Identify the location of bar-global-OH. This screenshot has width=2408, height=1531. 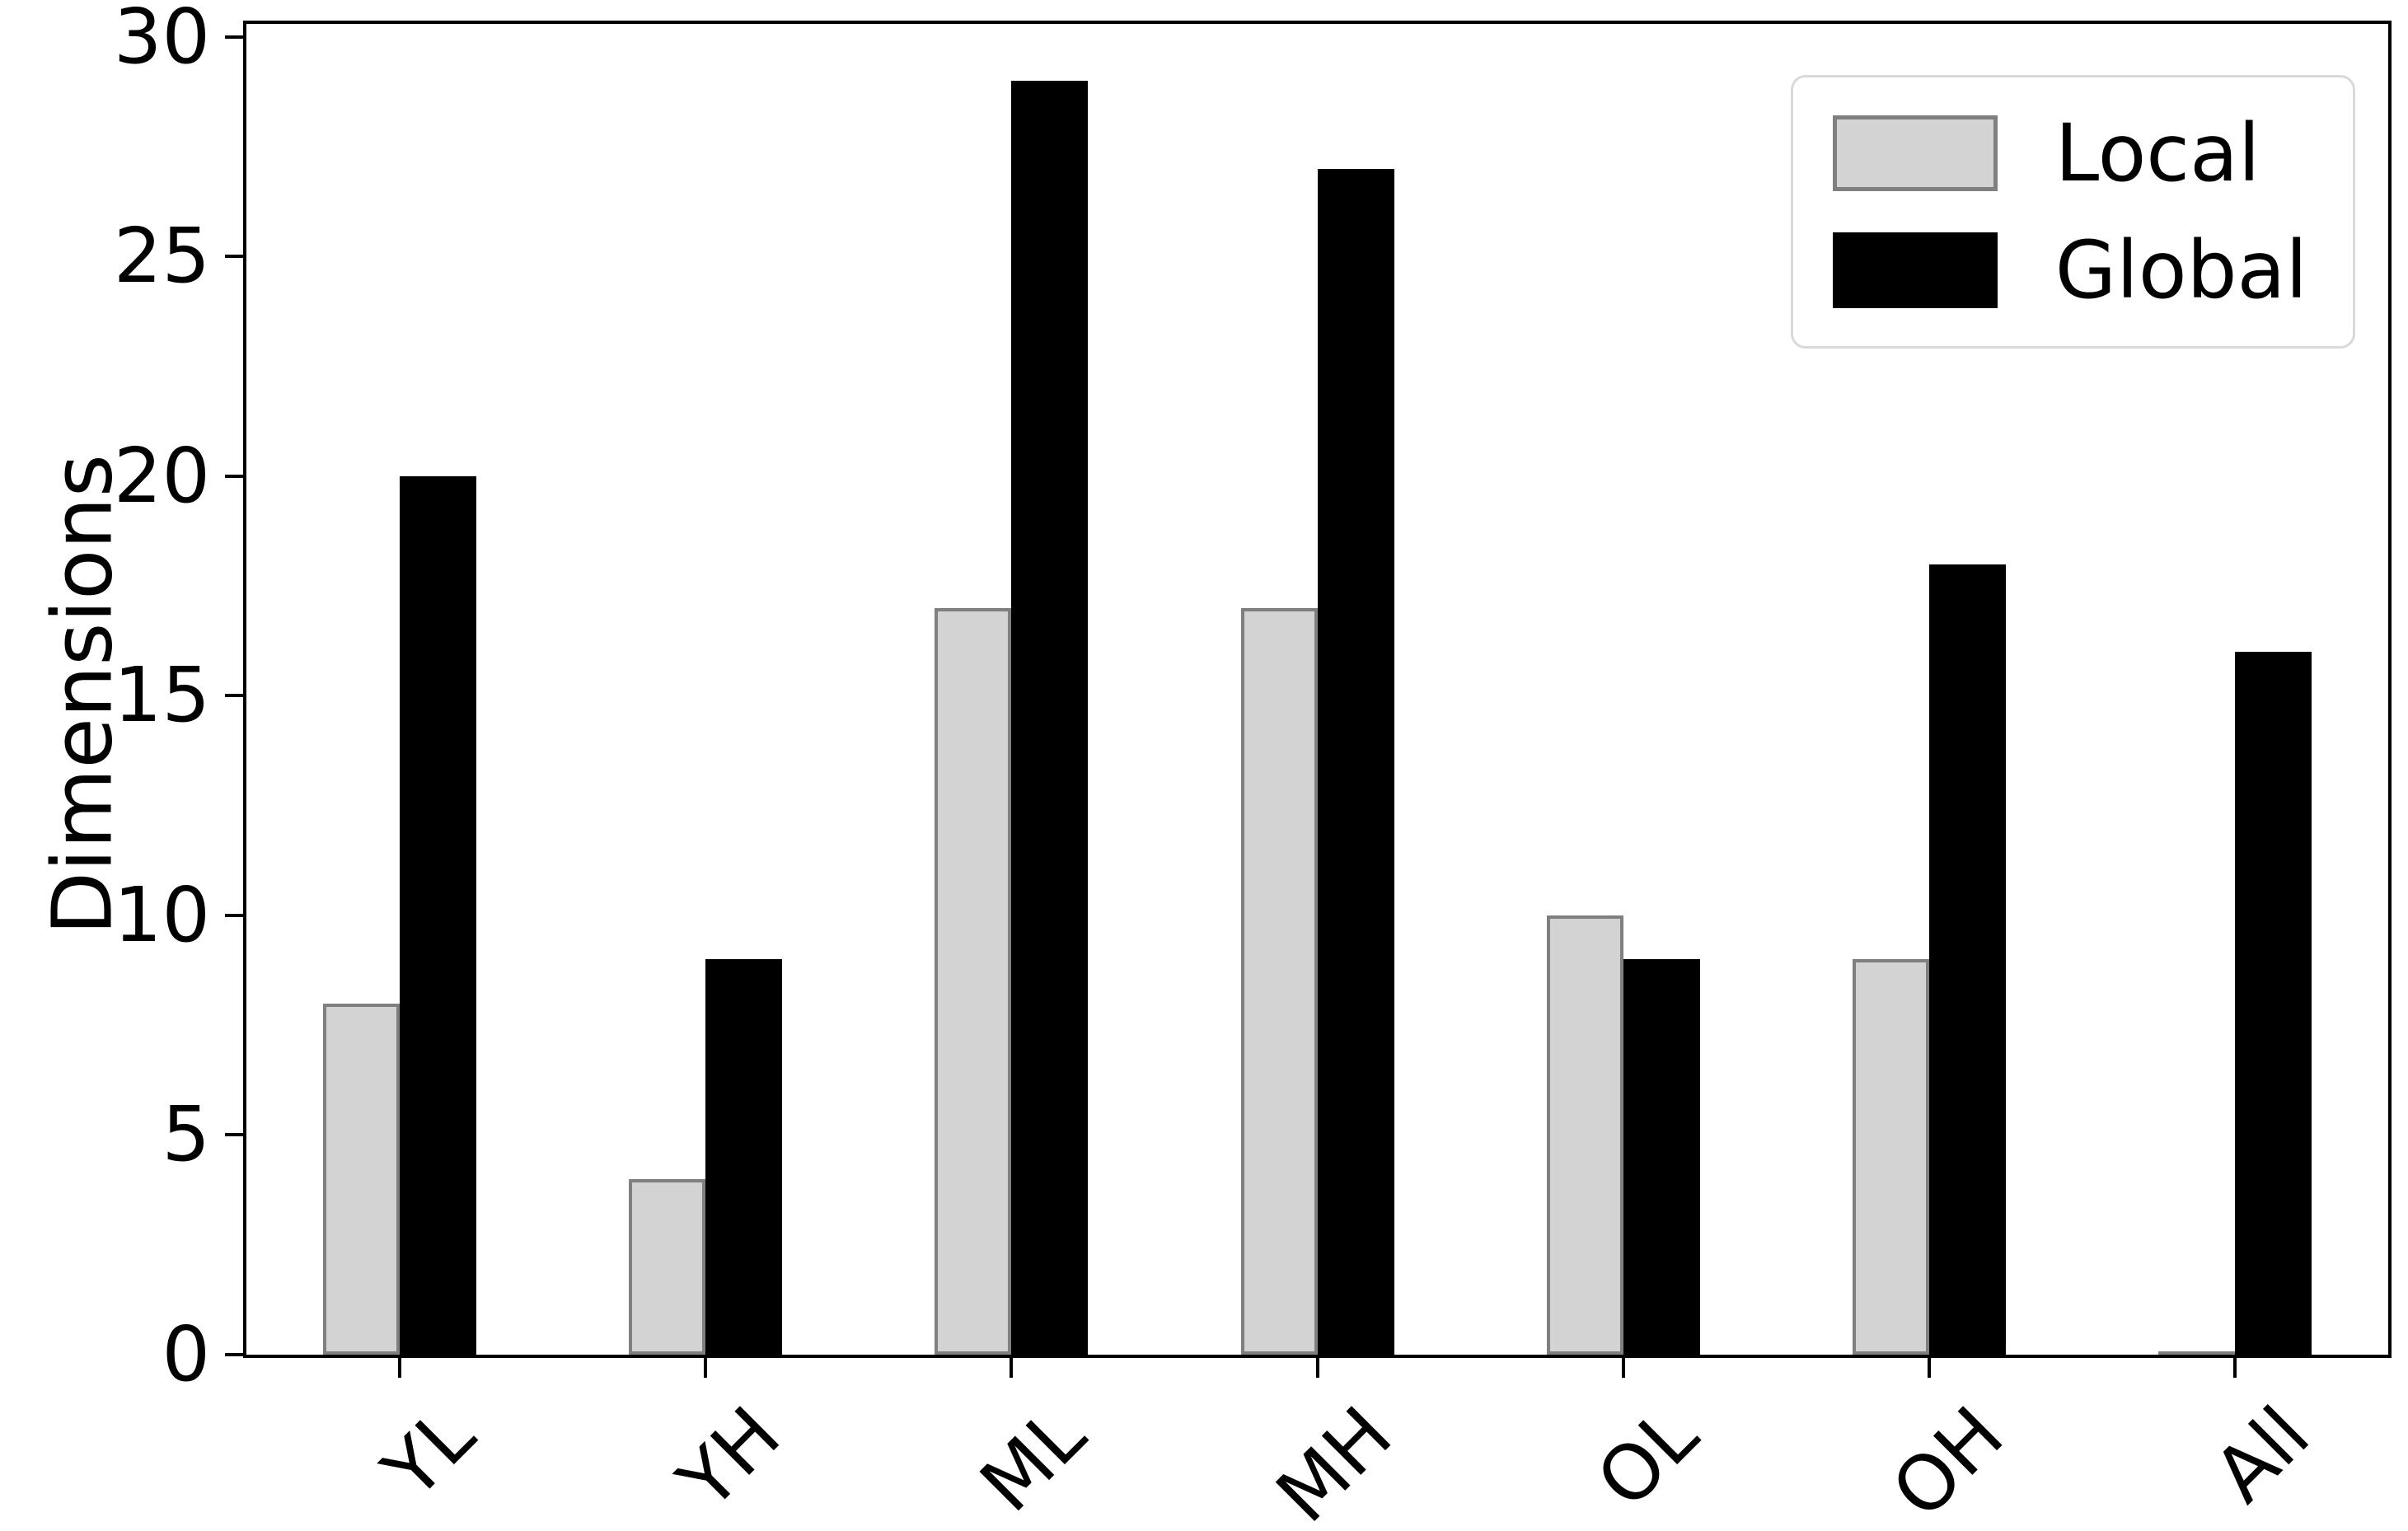
(1968, 959).